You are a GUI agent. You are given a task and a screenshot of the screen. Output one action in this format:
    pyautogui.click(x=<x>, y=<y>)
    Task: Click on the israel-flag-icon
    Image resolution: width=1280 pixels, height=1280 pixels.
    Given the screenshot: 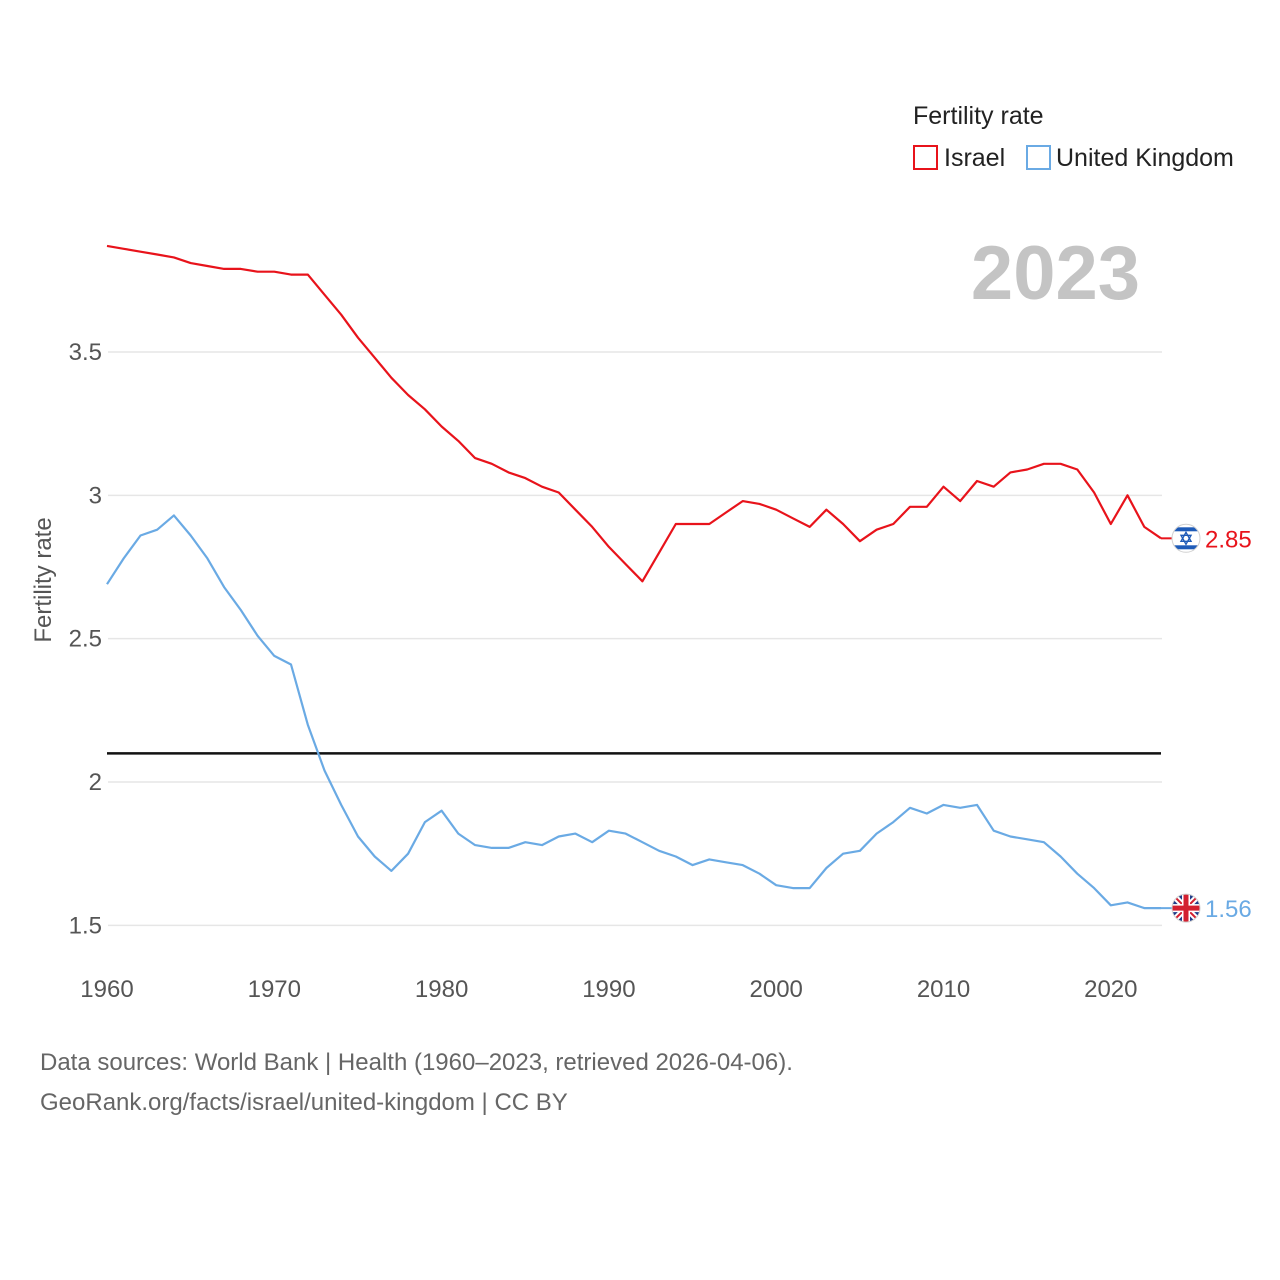 What is the action you would take?
    pyautogui.click(x=1186, y=538)
    